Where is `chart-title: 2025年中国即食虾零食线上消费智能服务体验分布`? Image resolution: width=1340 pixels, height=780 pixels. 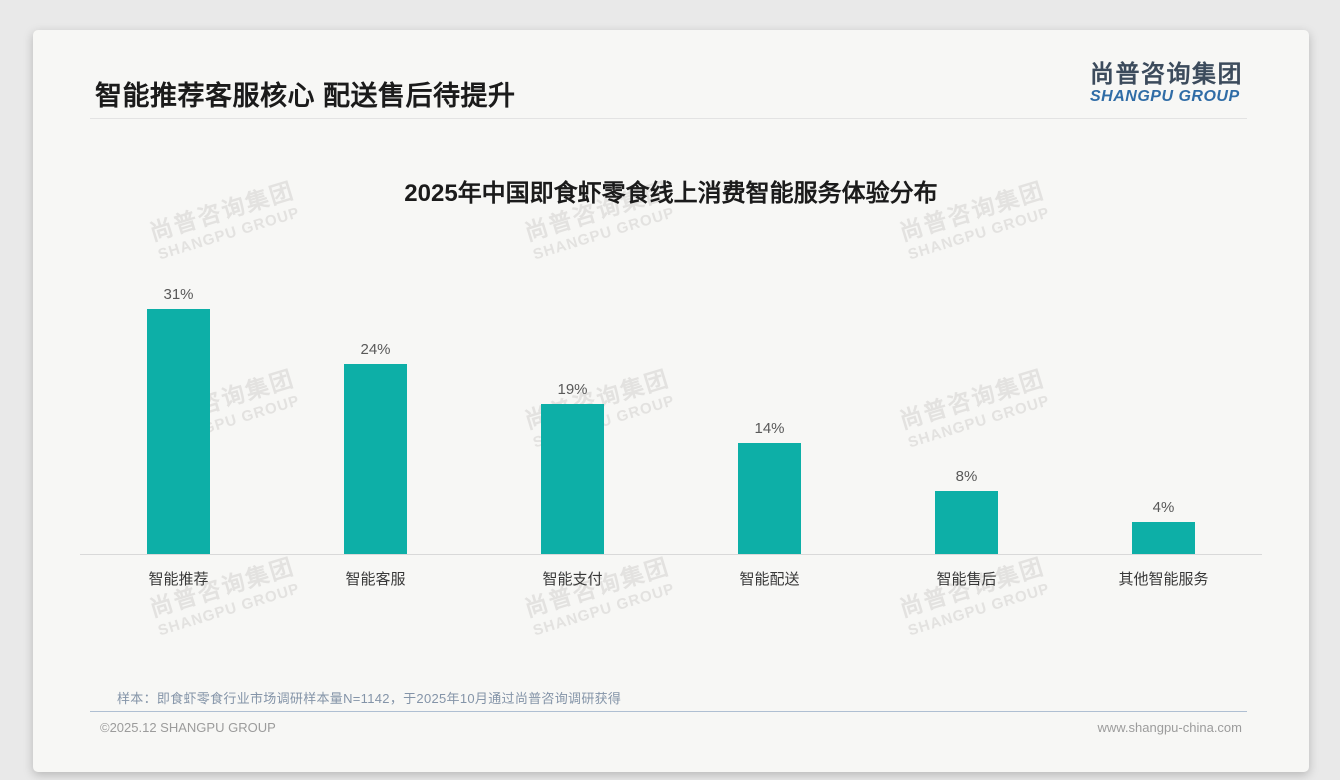
chart-title: 2025年中国即食虾零食线上消费智能服务体验分布 is located at coordinates (671, 193).